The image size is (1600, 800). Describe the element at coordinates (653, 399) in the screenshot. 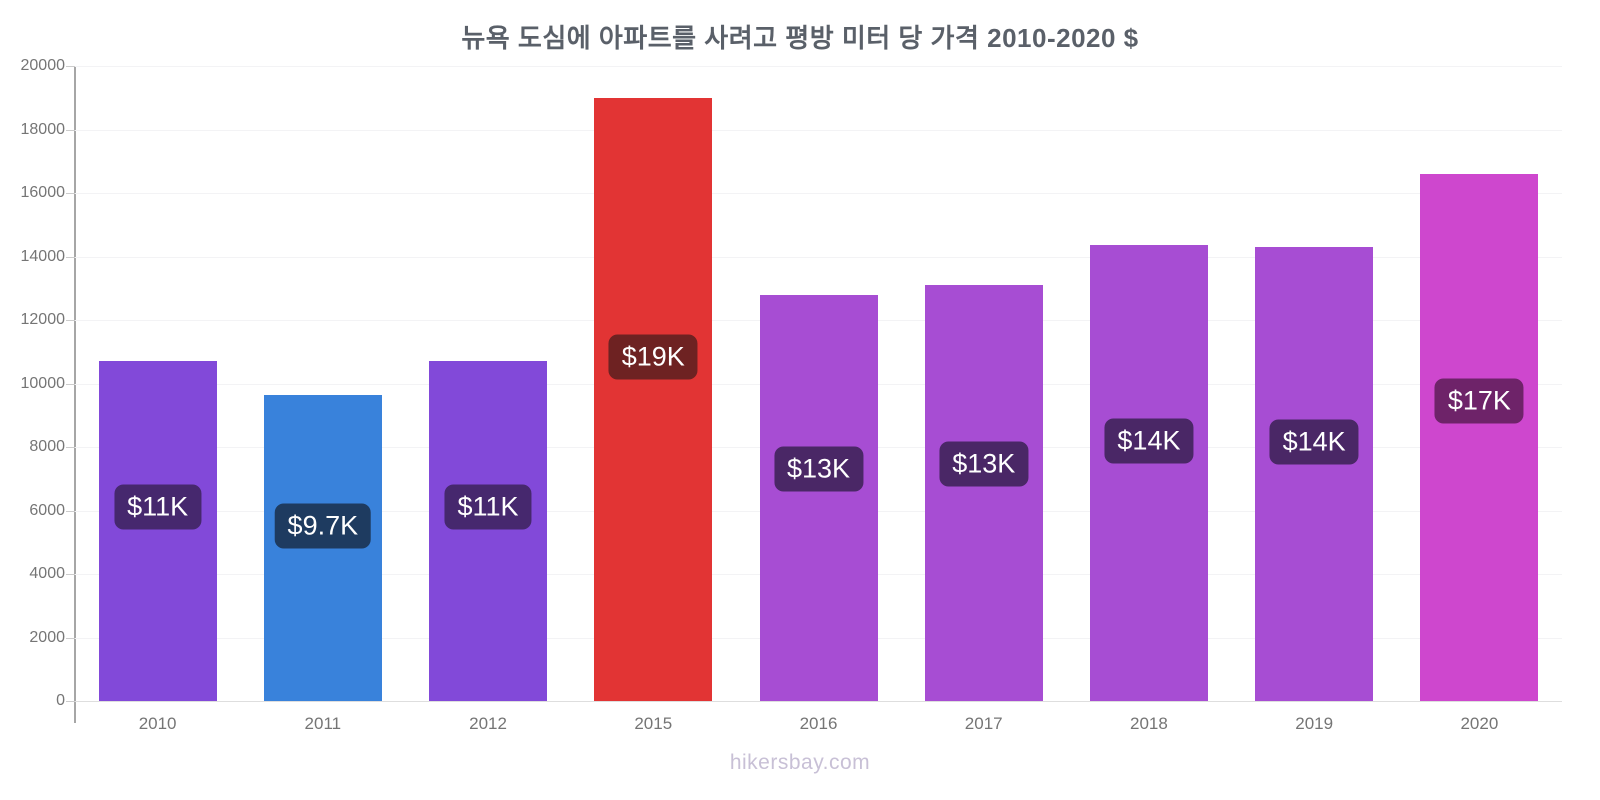

I see `bar-2015: $19K` at that location.